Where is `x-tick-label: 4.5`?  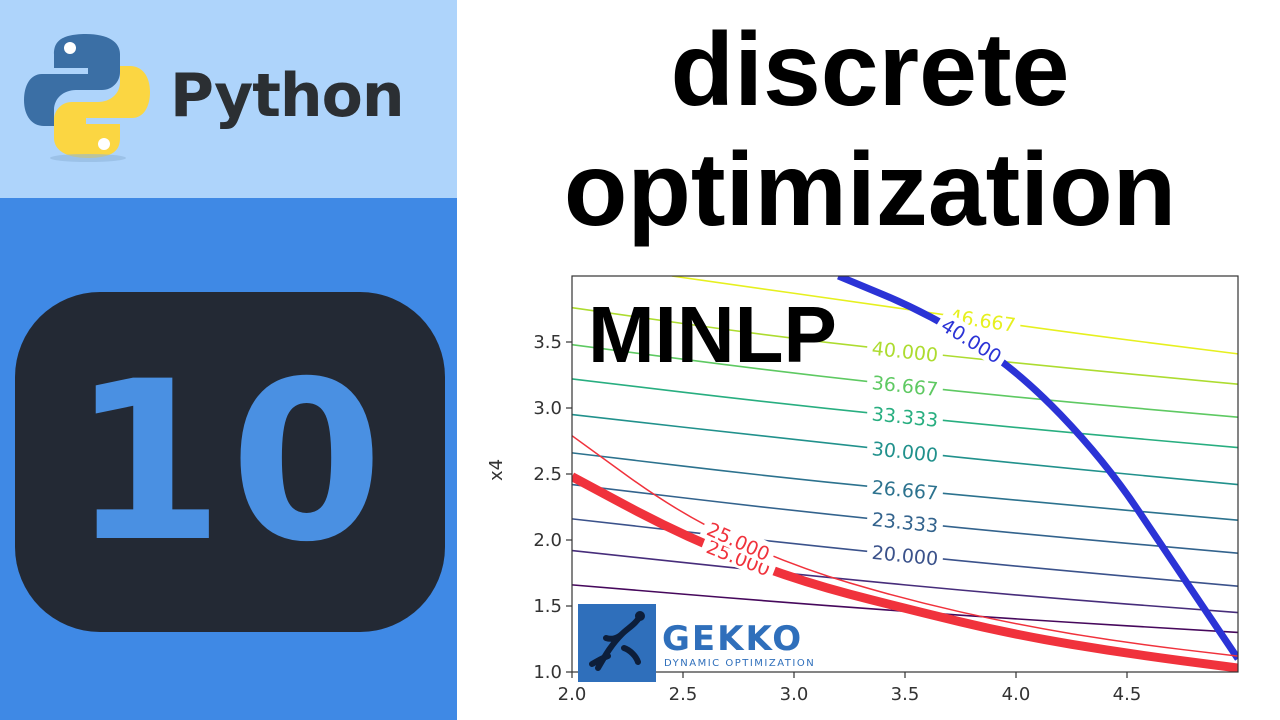
x-tick-label: 4.5 is located at coordinates (1127, 694).